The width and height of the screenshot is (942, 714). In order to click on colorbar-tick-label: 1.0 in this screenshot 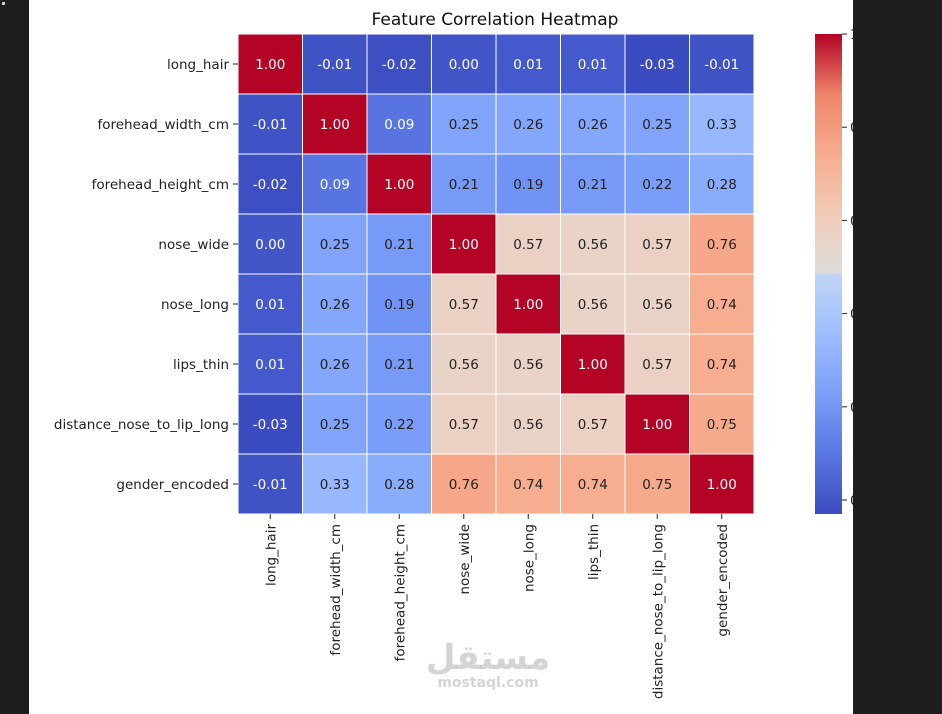, I will do `click(851, 35)`.